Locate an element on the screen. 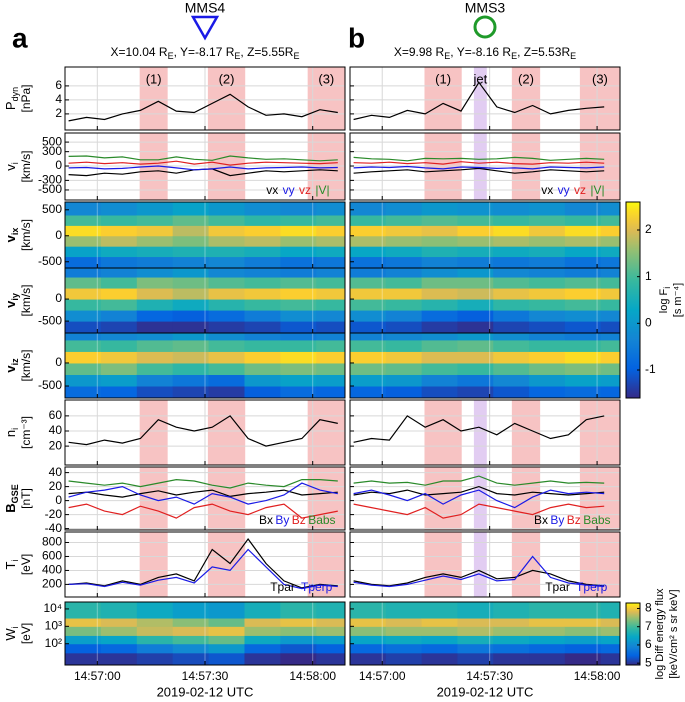  legend-entry: vx is located at coordinates (272, 190).